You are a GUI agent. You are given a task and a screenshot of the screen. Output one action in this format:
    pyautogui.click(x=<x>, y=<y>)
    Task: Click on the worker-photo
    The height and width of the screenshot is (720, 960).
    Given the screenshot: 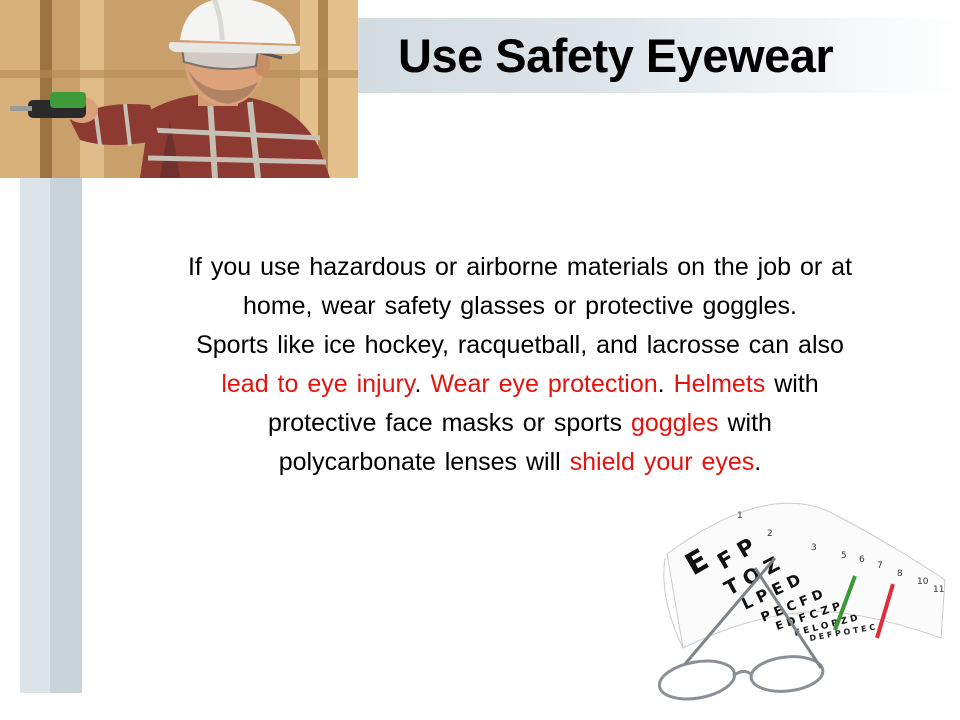 What is the action you would take?
    pyautogui.click(x=179, y=89)
    